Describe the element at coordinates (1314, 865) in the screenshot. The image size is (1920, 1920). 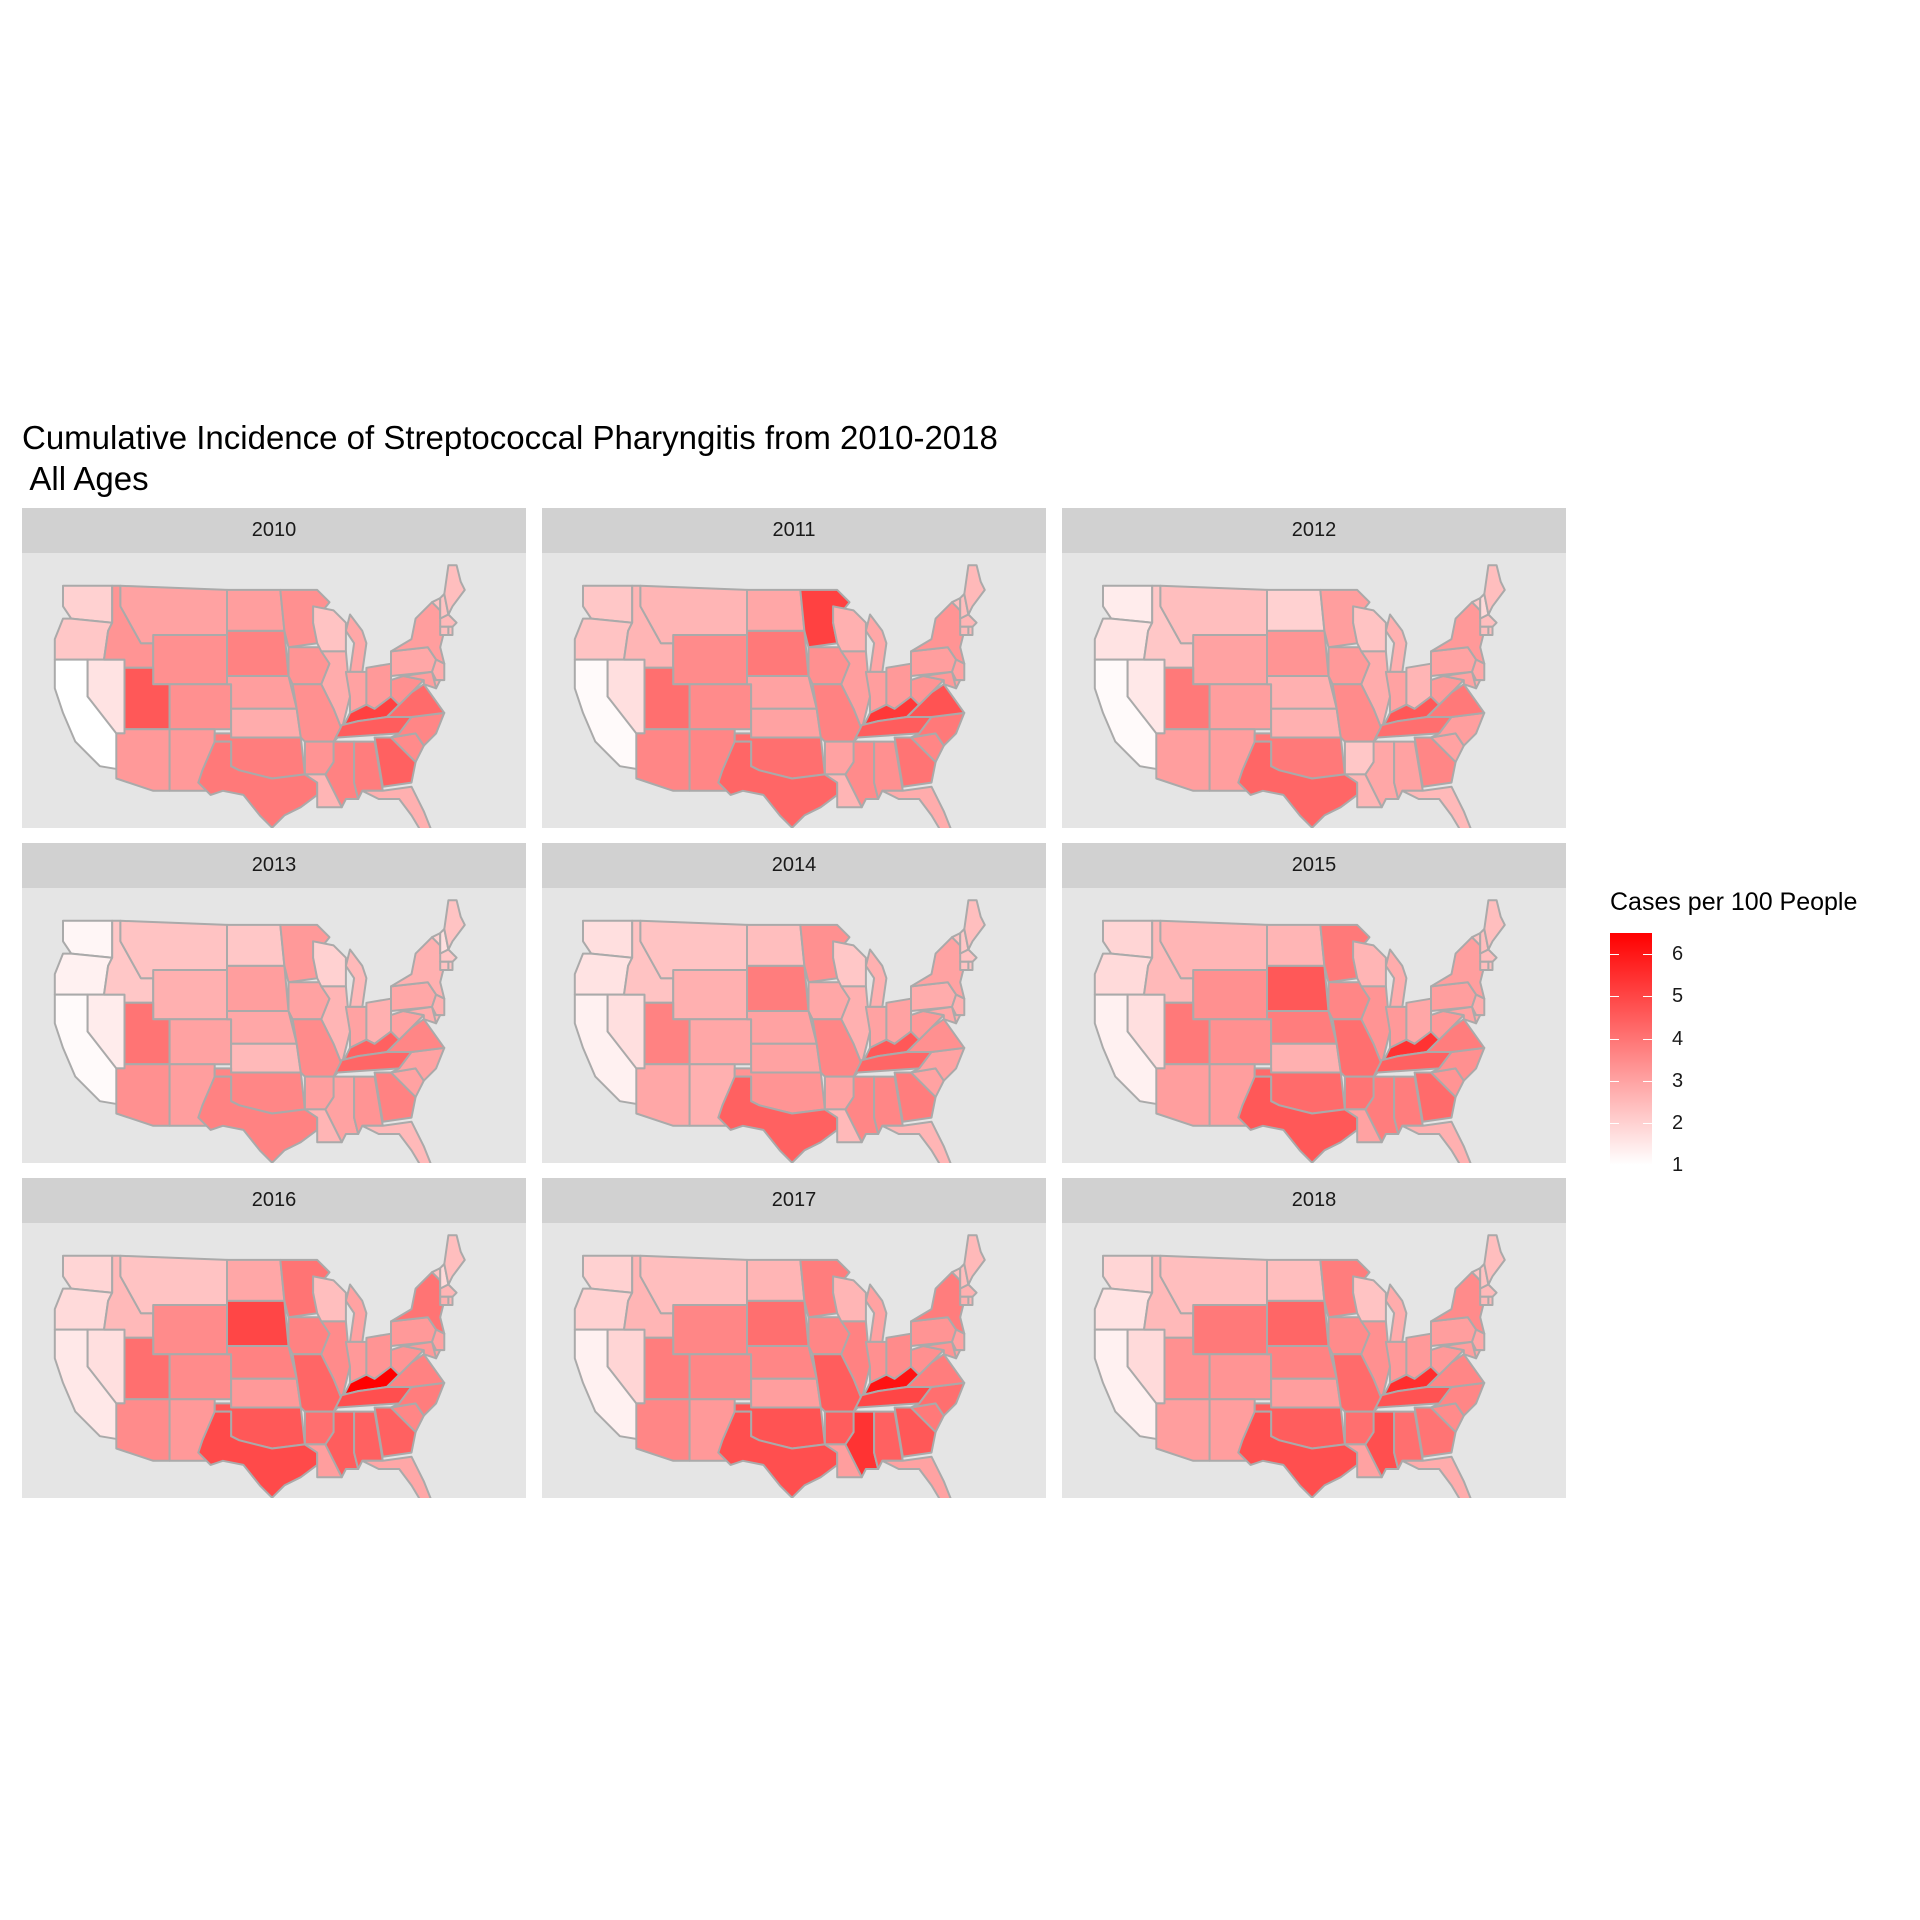
I see `facet-strip-label: 2015` at that location.